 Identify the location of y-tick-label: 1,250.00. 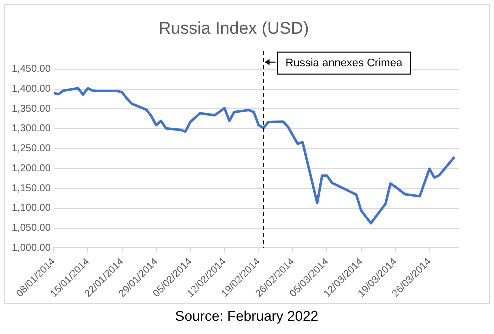
(32, 149).